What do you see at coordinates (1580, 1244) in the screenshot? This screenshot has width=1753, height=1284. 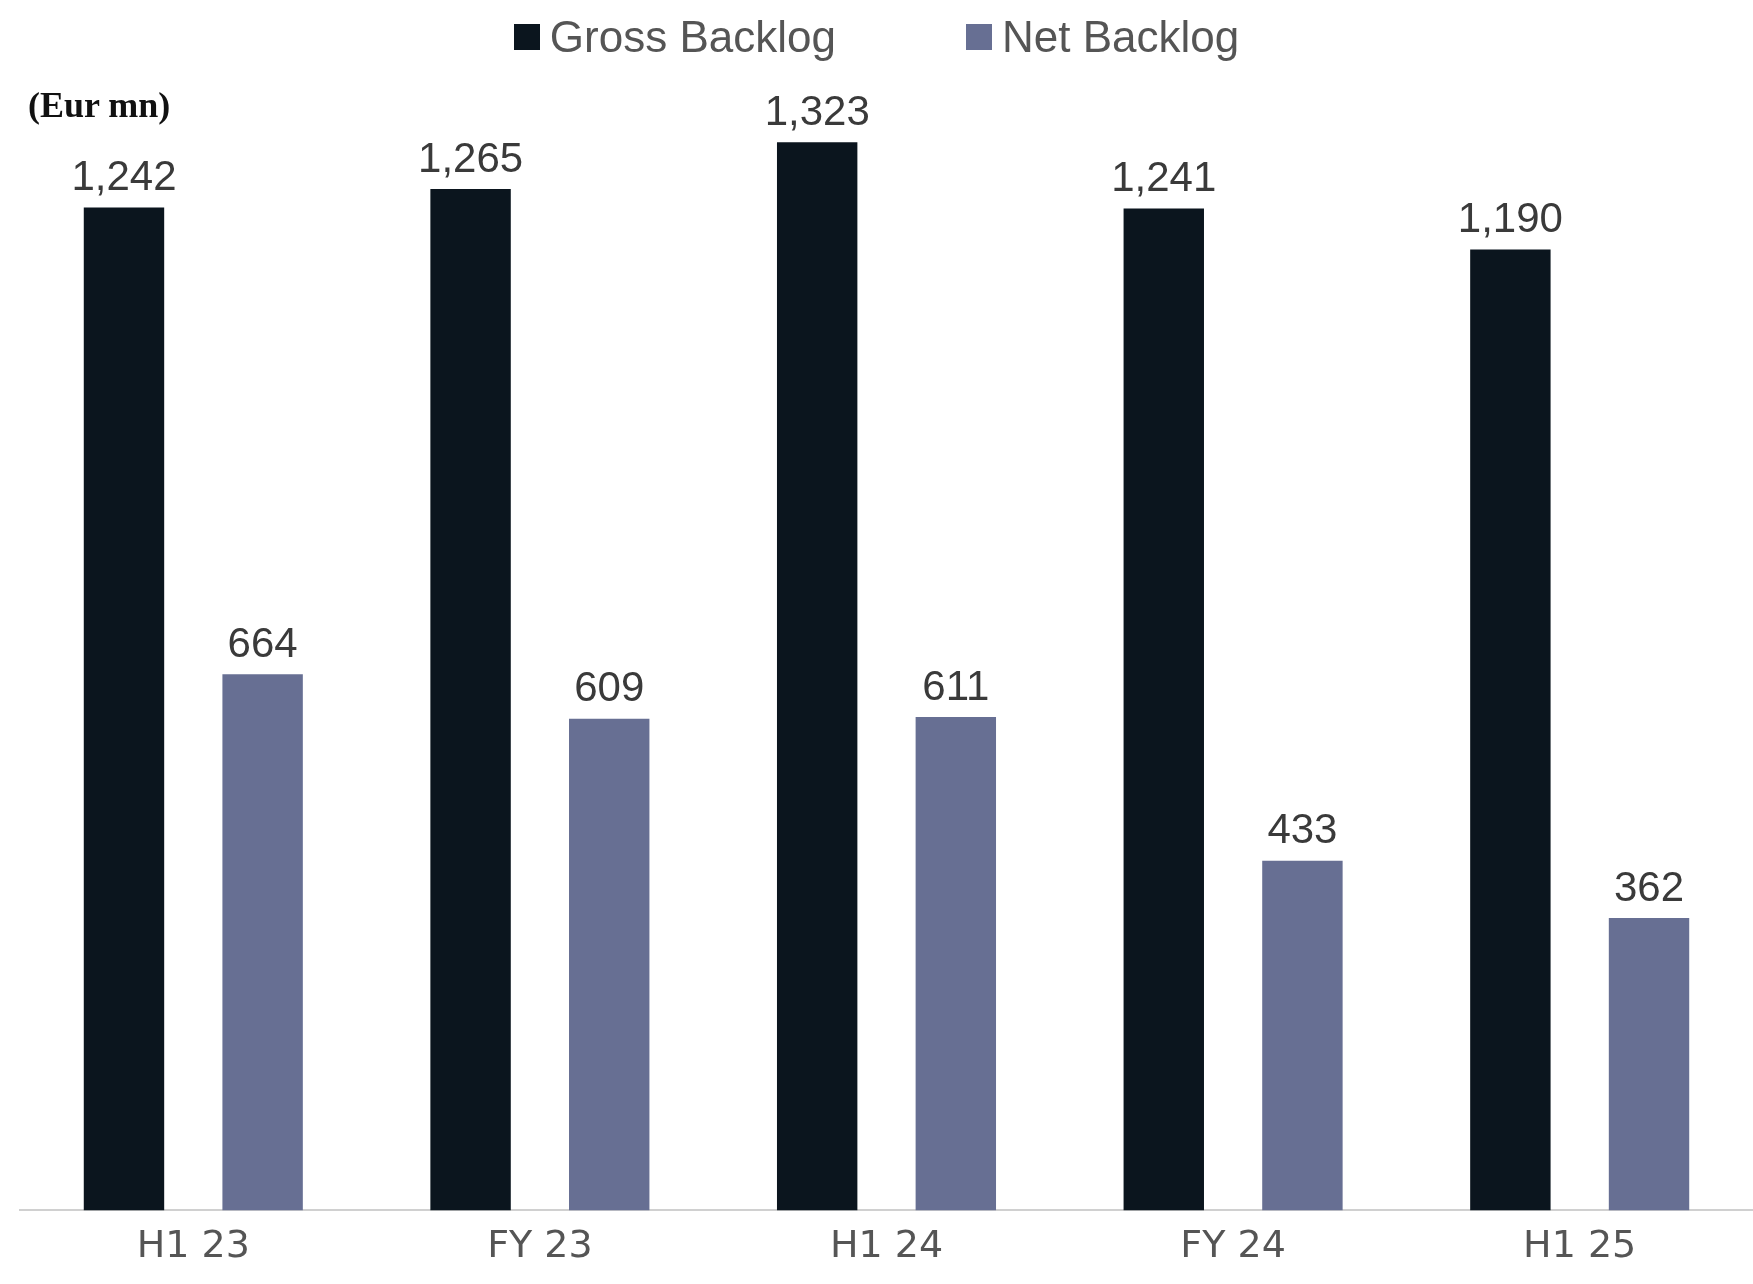 I see `x-tick-label: H1 25` at bounding box center [1580, 1244].